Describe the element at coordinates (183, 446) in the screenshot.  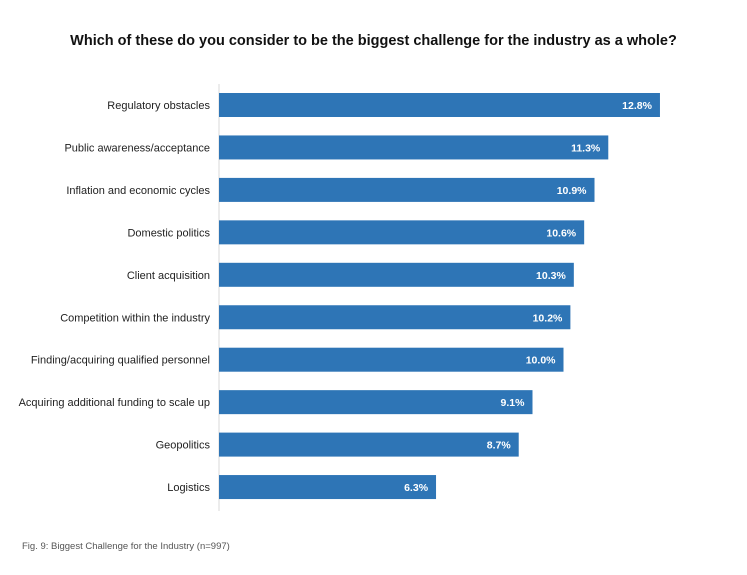
I see `category-label: Geopolitics` at that location.